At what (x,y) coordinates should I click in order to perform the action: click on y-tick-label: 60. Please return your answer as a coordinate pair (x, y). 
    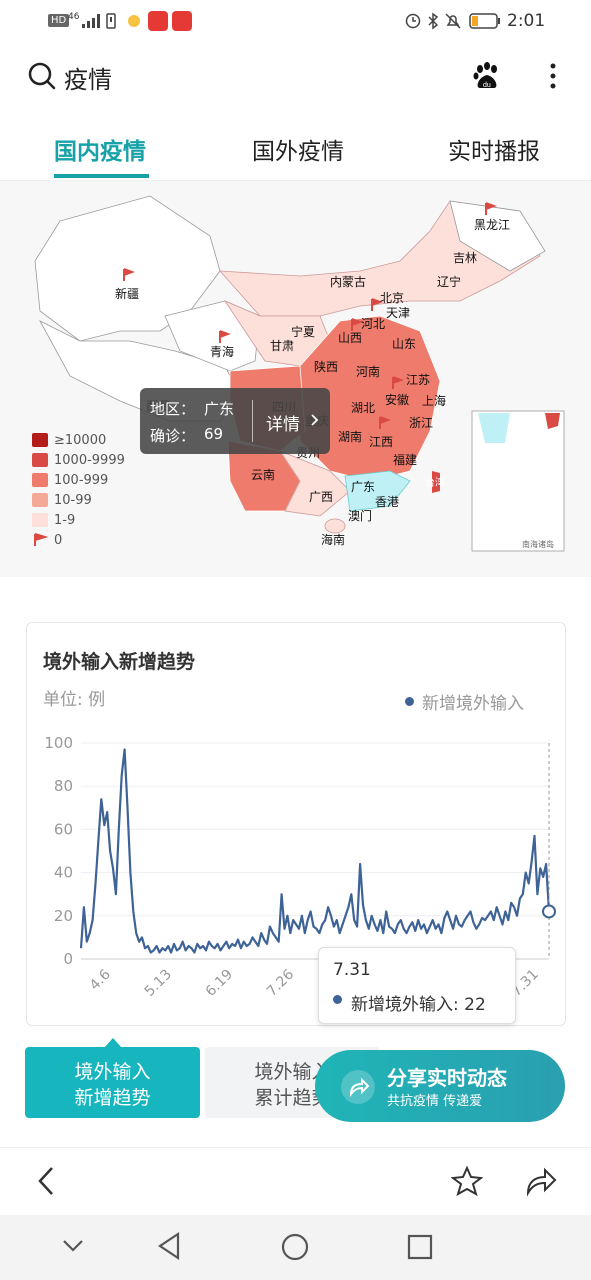
    Looking at the image, I should click on (63, 829).